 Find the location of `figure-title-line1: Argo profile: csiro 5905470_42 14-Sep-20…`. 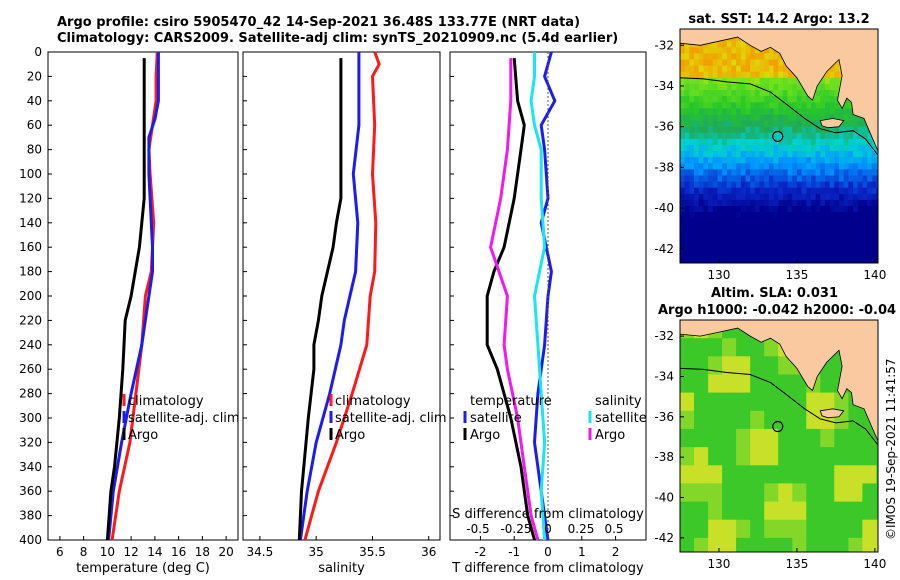

figure-title-line1: Argo profile: csiro 5905470_42 14-Sep-20… is located at coordinates (319, 22).